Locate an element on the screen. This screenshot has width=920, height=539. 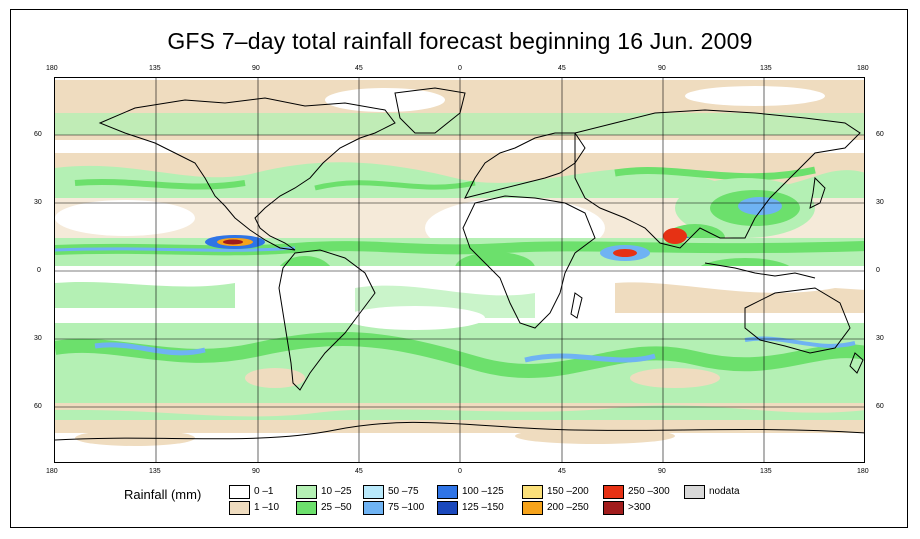
legend-label: 50 –75 is located at coordinates (403, 491).